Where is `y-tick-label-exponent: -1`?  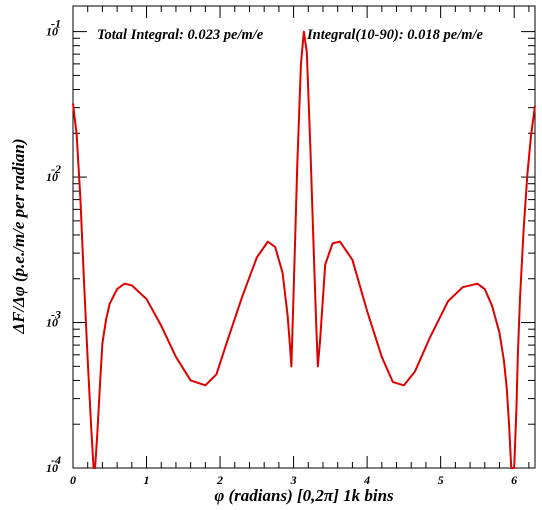 y-tick-label-exponent: -1 is located at coordinates (56, 24).